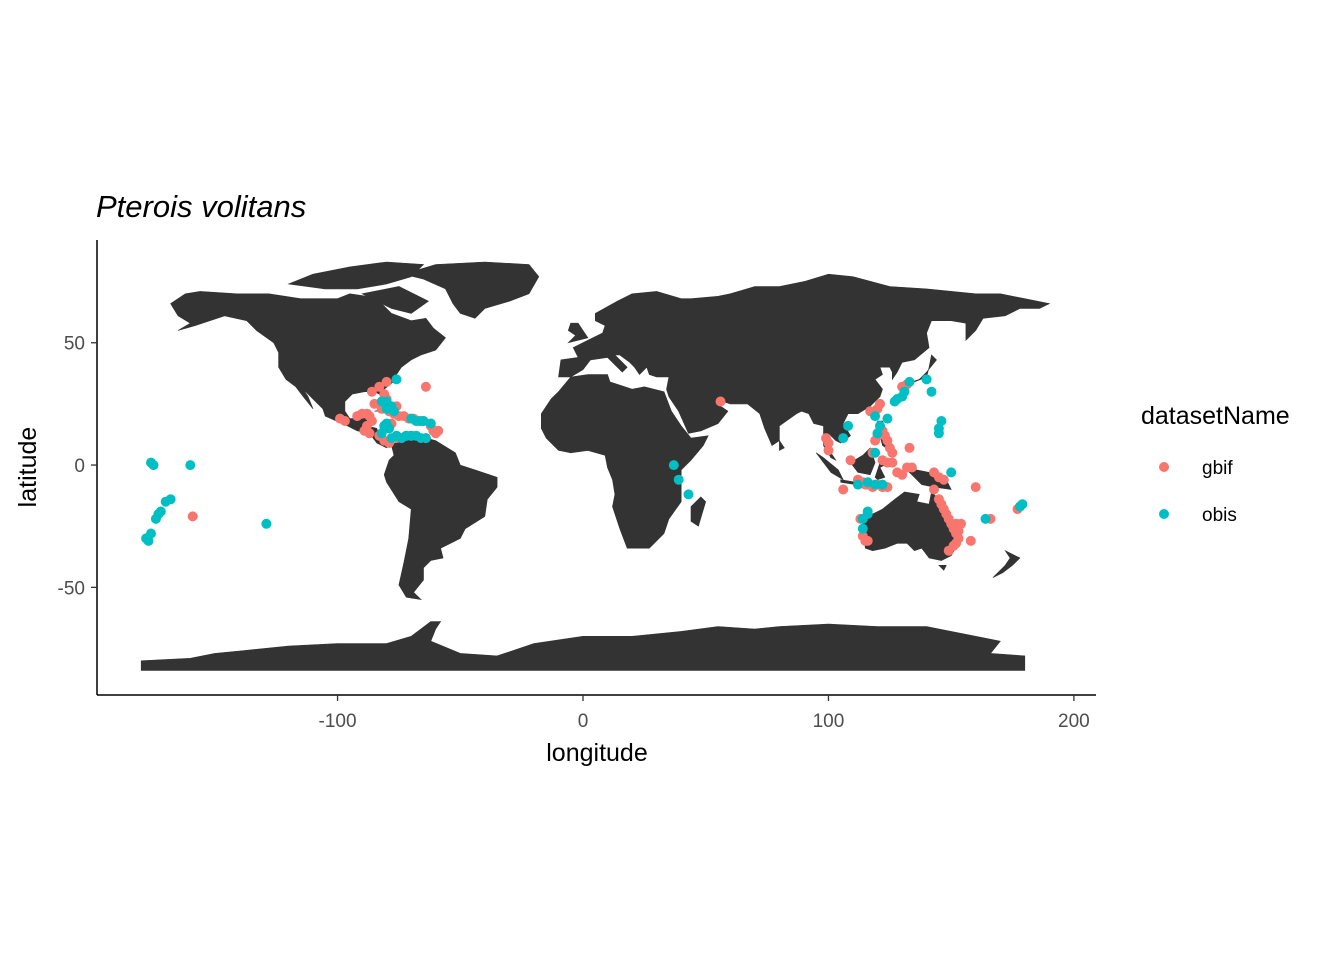  Describe the element at coordinates (1164, 514) in the screenshot. I see `legend-key-obis` at that location.